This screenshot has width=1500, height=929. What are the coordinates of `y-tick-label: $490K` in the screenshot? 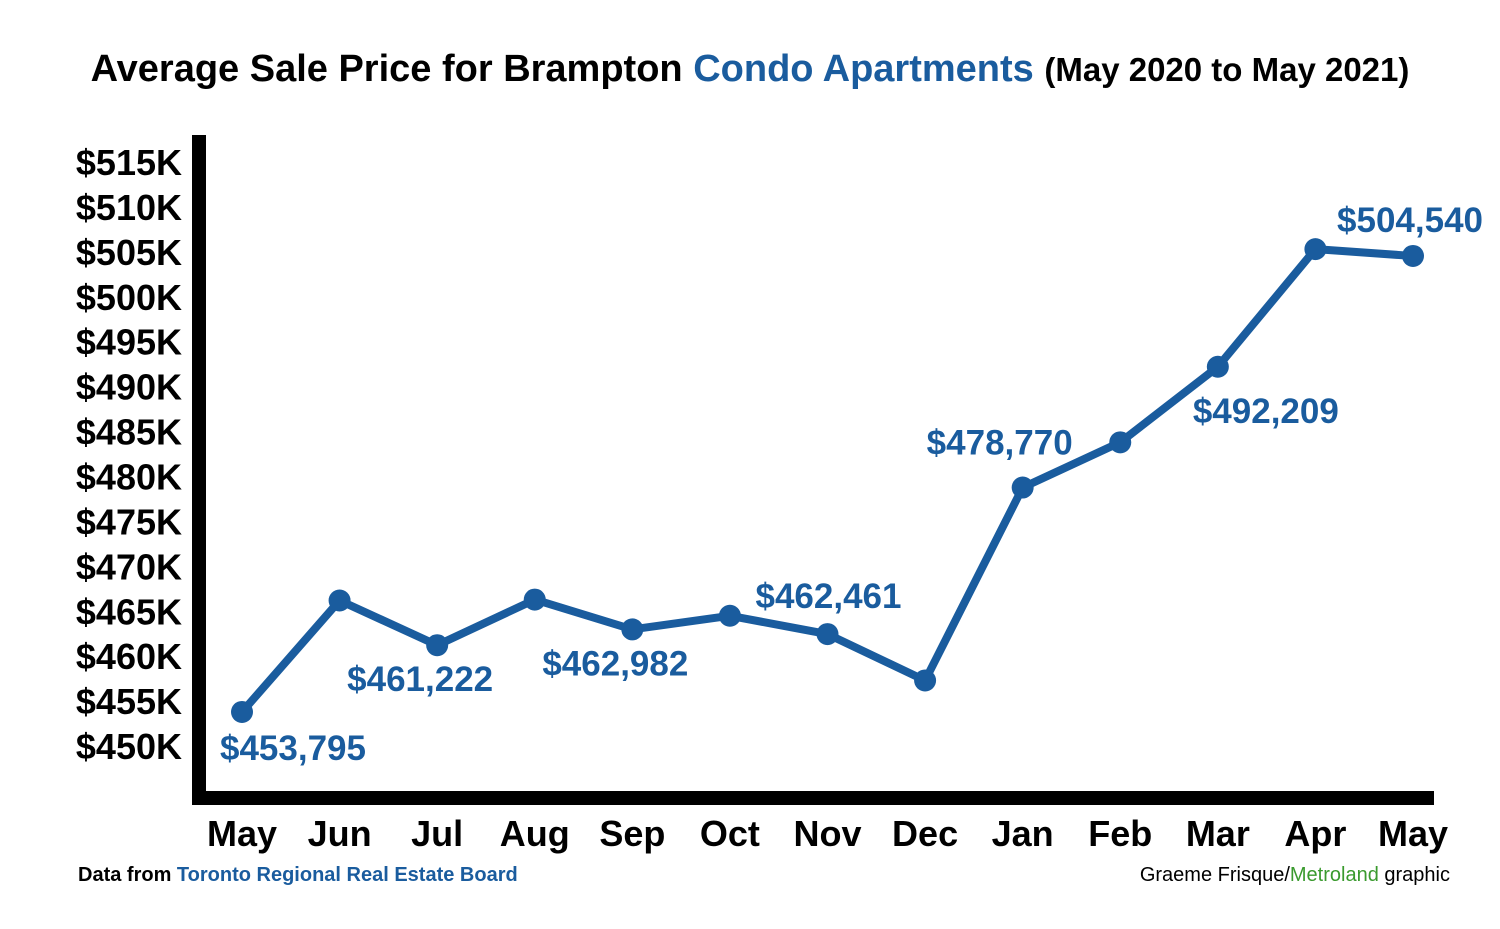 It's located at (129, 387).